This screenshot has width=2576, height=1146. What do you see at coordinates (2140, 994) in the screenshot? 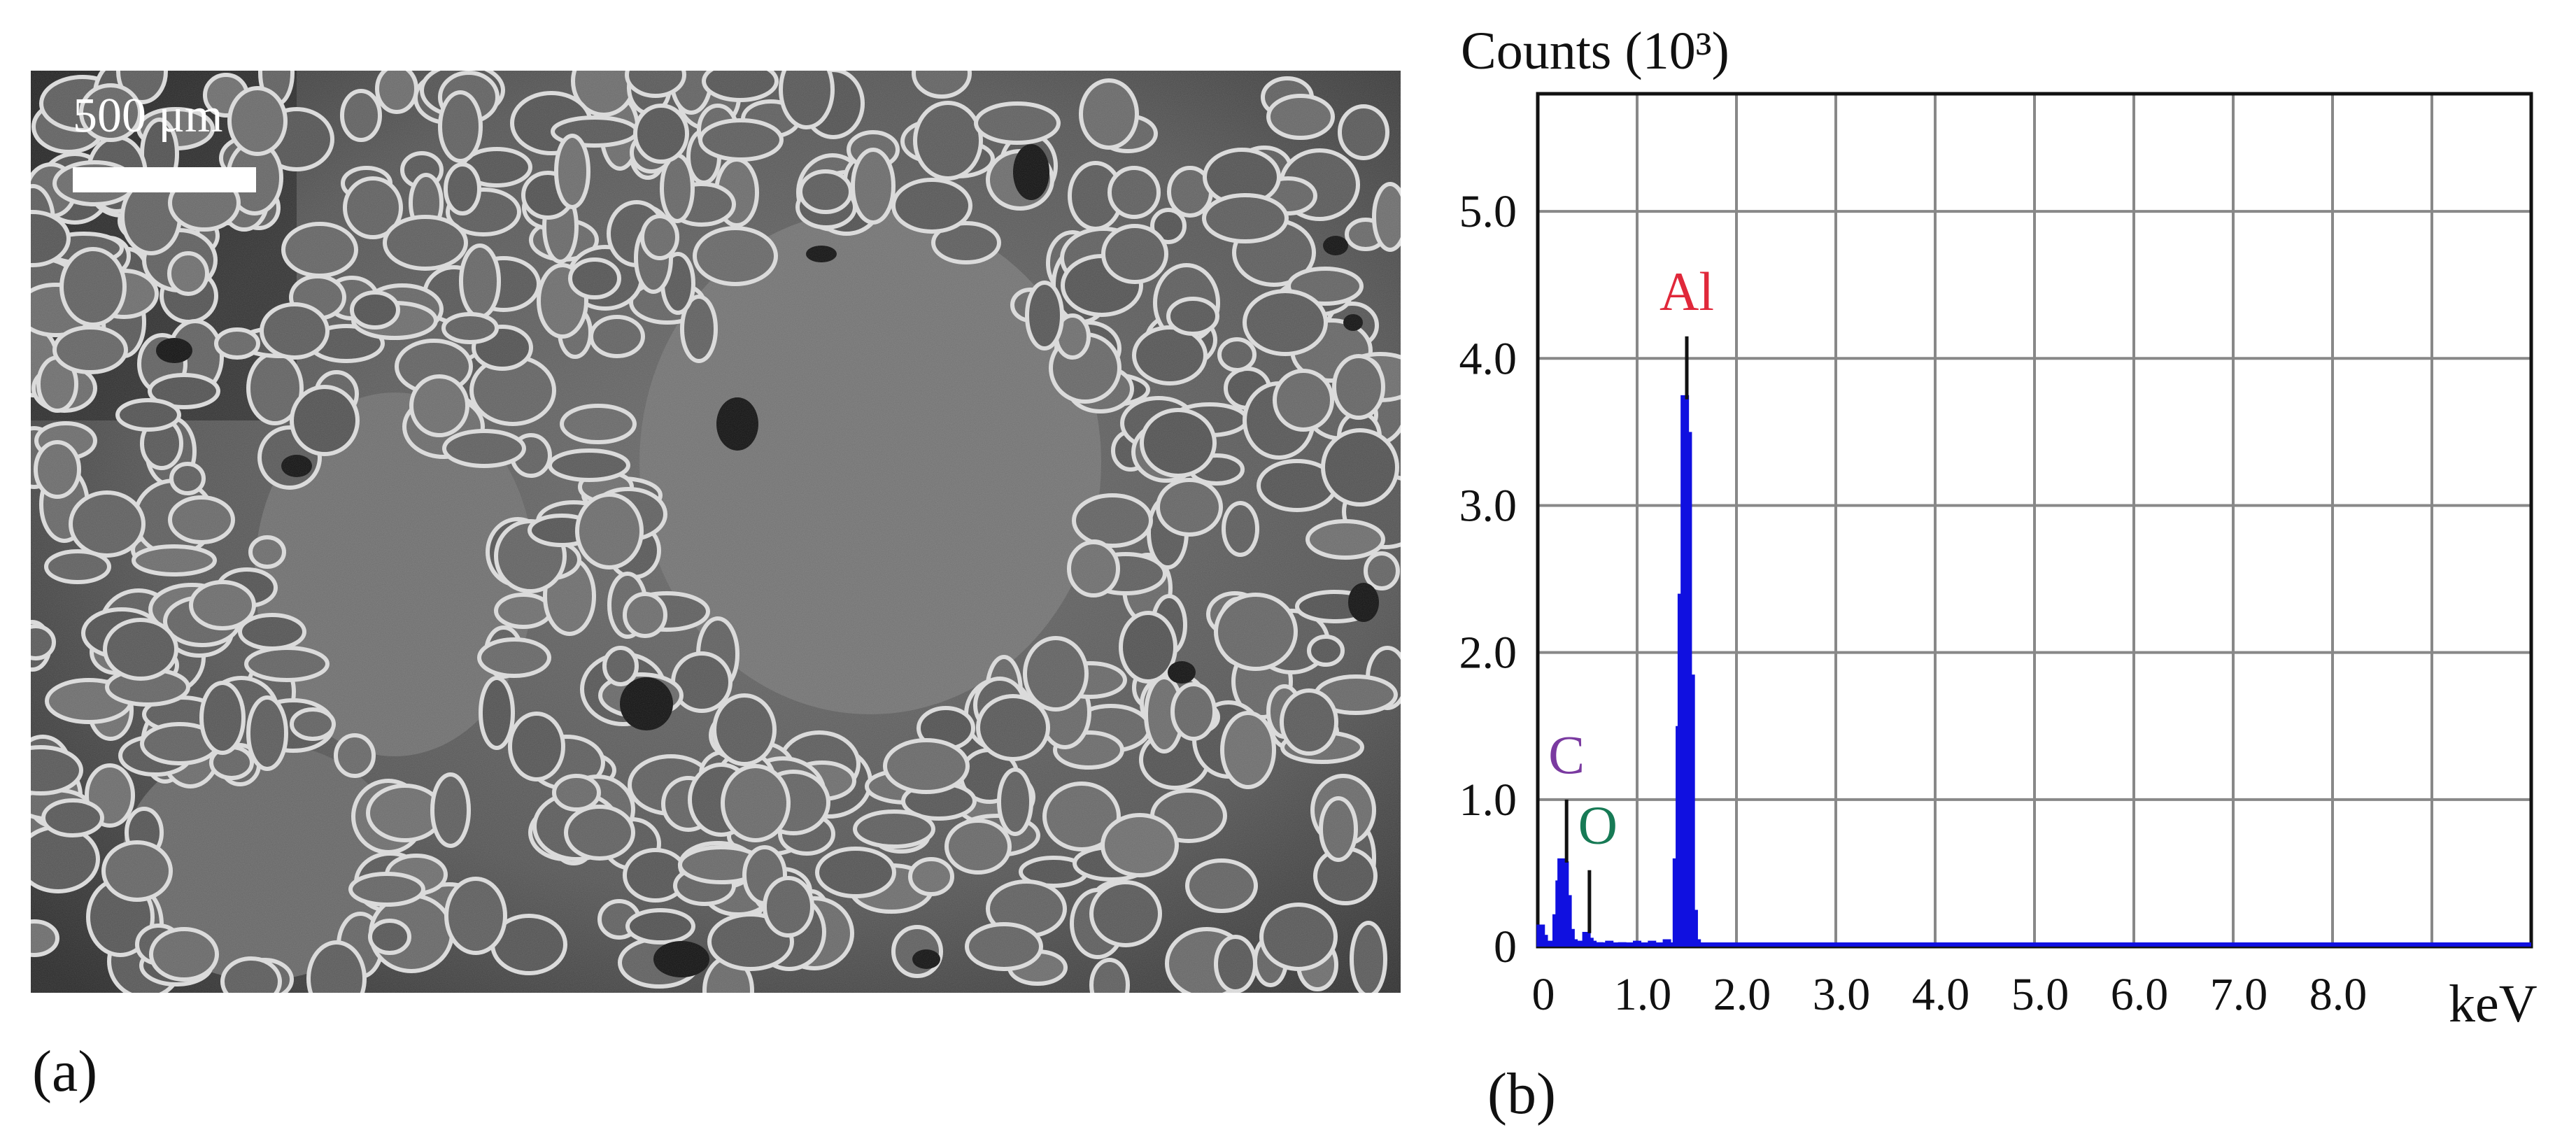
I see `x-tick-label: 6.0` at bounding box center [2140, 994].